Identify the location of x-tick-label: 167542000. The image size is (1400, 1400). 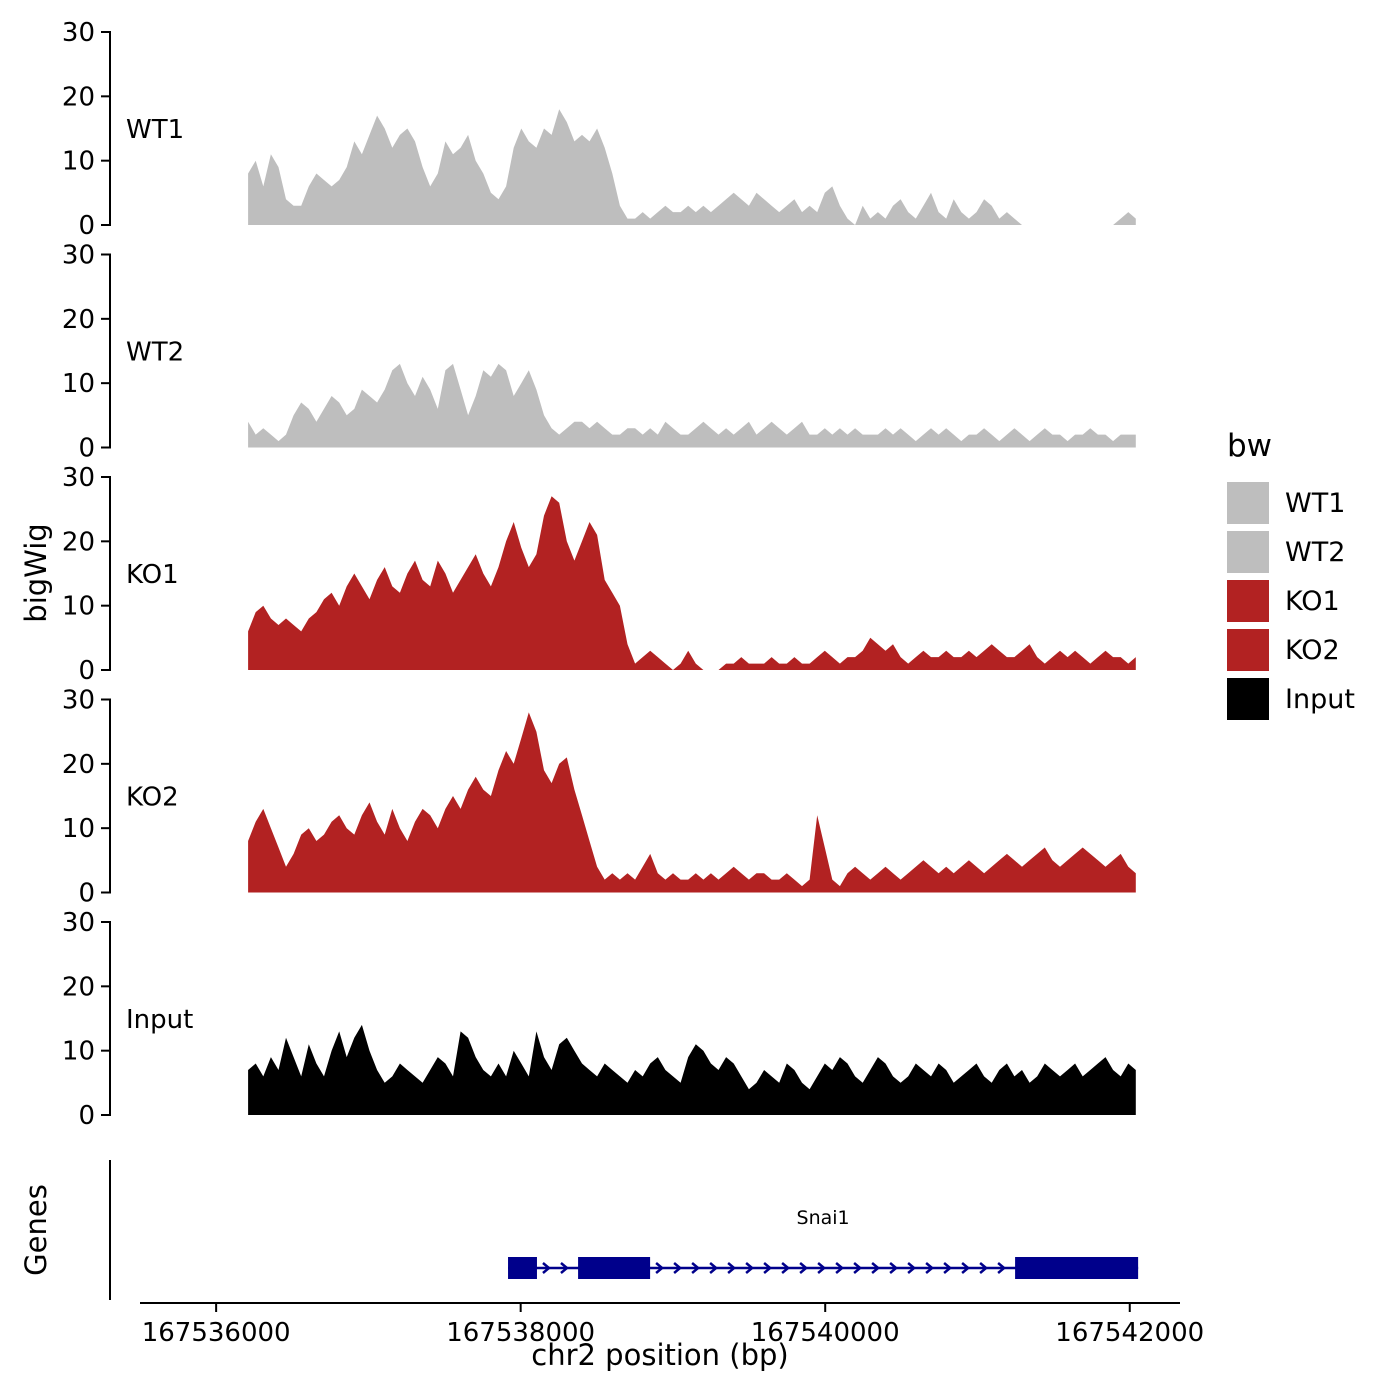
(1129, 1333).